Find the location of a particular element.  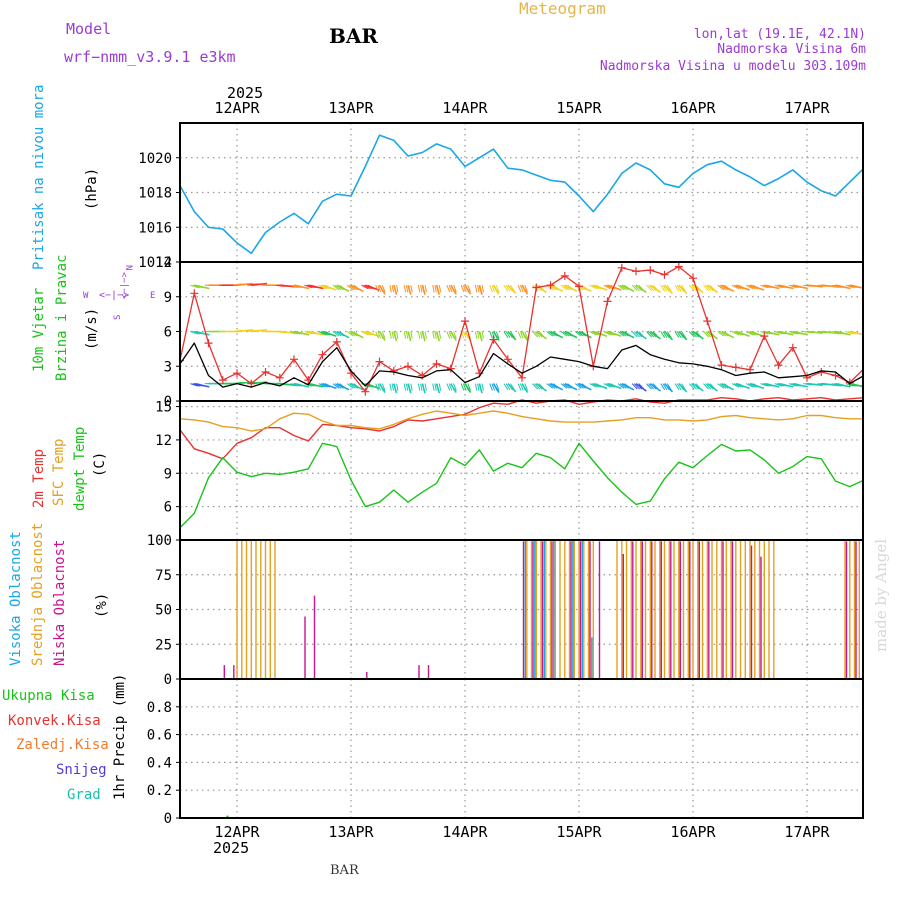

pressure-line is located at coordinates (521, 194).